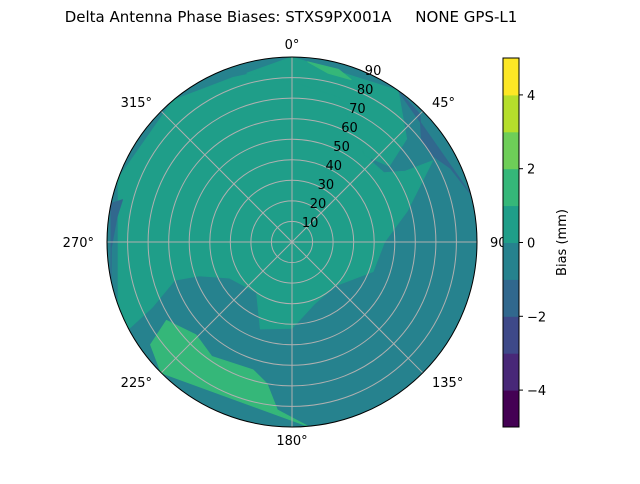  I want to click on theta-tick-label-45: 45°, so click(443, 103).